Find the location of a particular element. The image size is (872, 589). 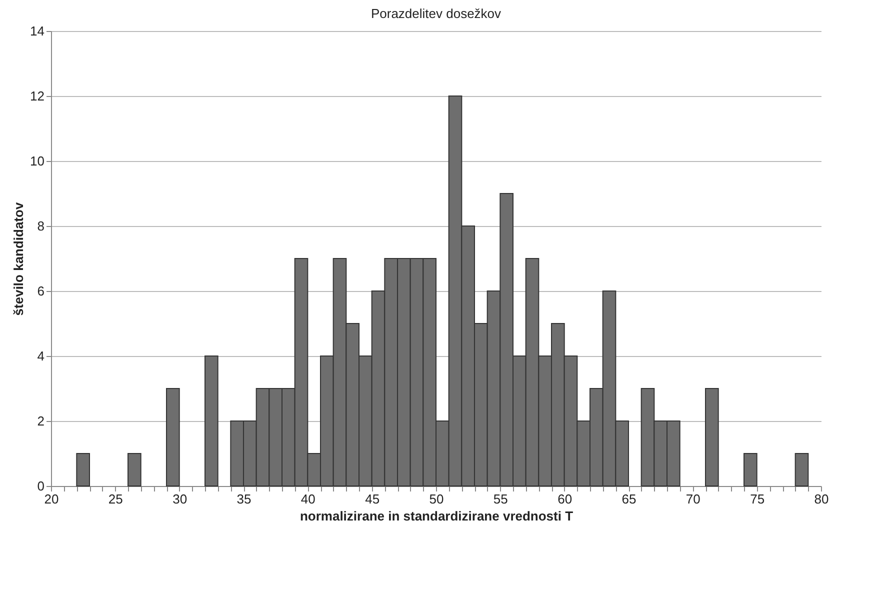

y-axis-title: število kandidatov is located at coordinates (18, 259).